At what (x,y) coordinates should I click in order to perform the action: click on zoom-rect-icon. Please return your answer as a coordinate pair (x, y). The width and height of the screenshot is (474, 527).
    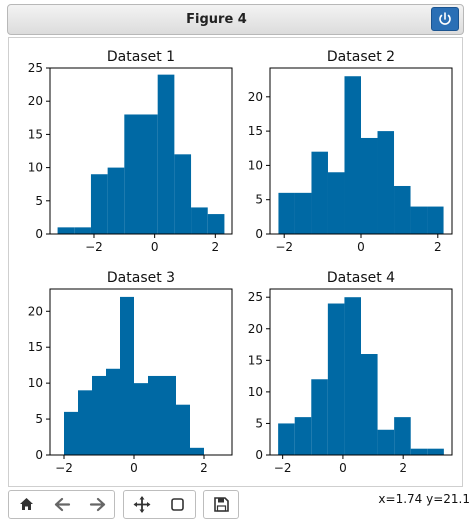
    Looking at the image, I should click on (177, 504).